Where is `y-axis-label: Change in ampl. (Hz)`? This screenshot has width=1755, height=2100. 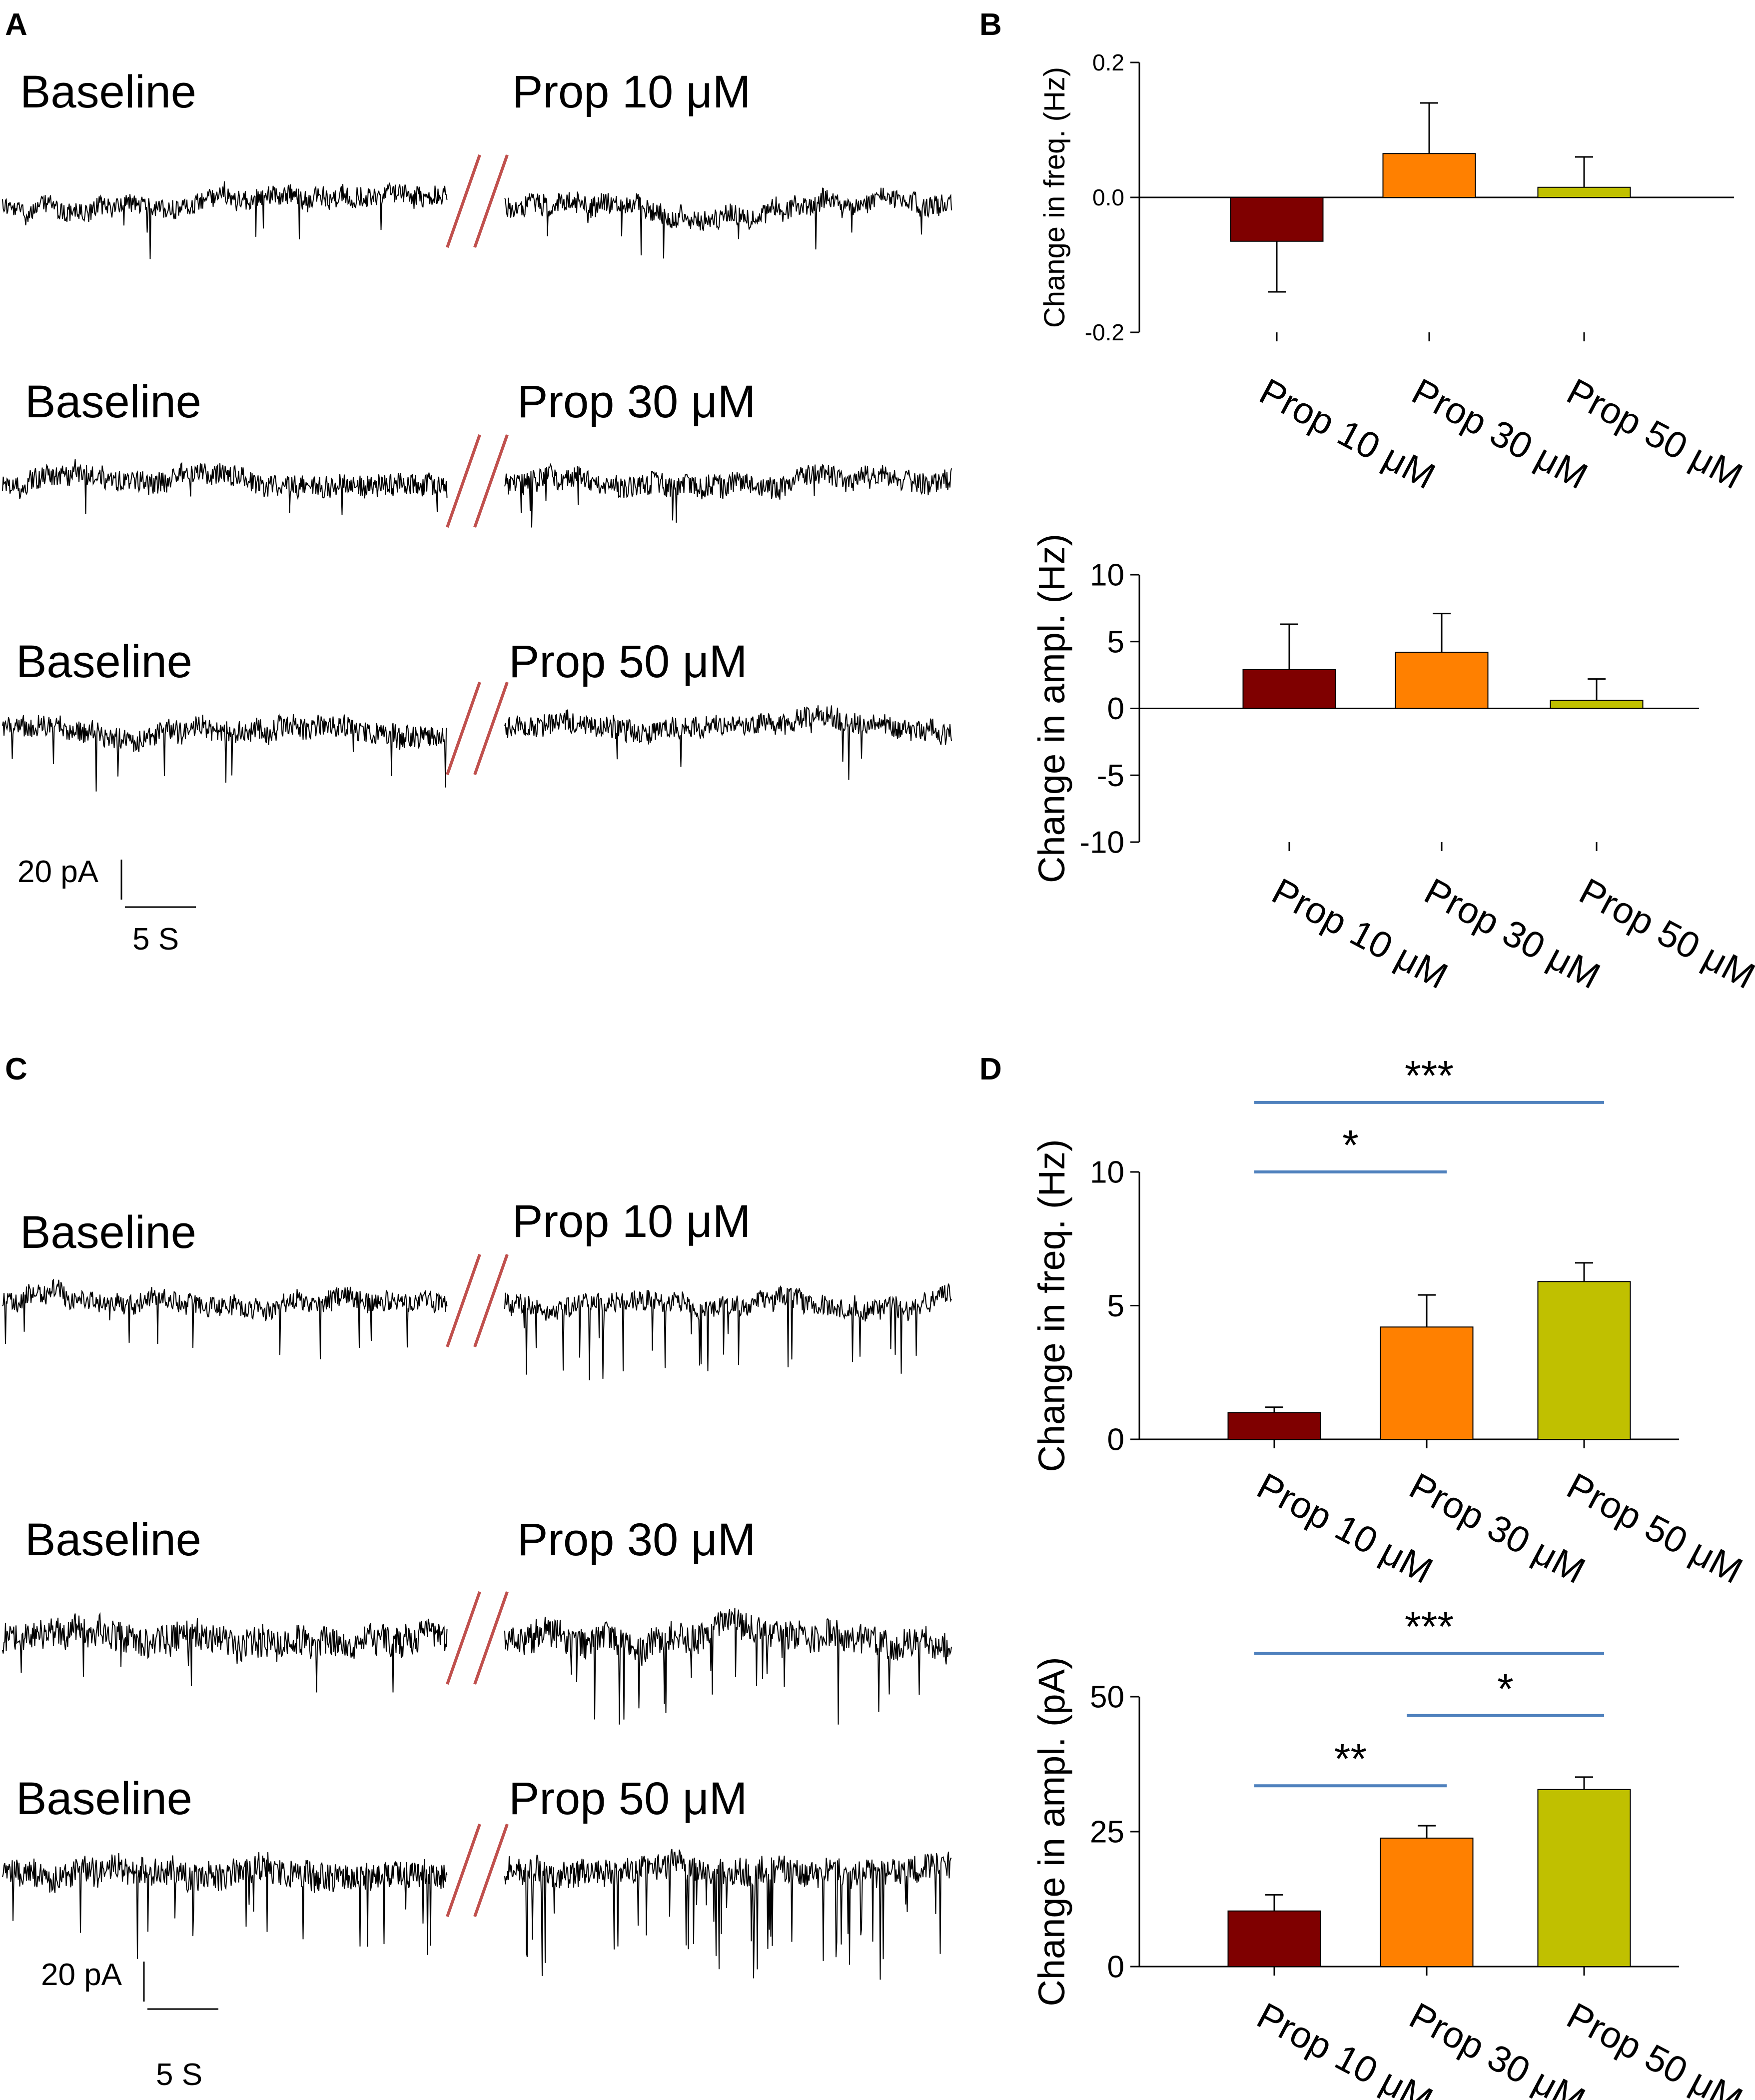 y-axis-label: Change in ampl. (Hz) is located at coordinates (1051, 708).